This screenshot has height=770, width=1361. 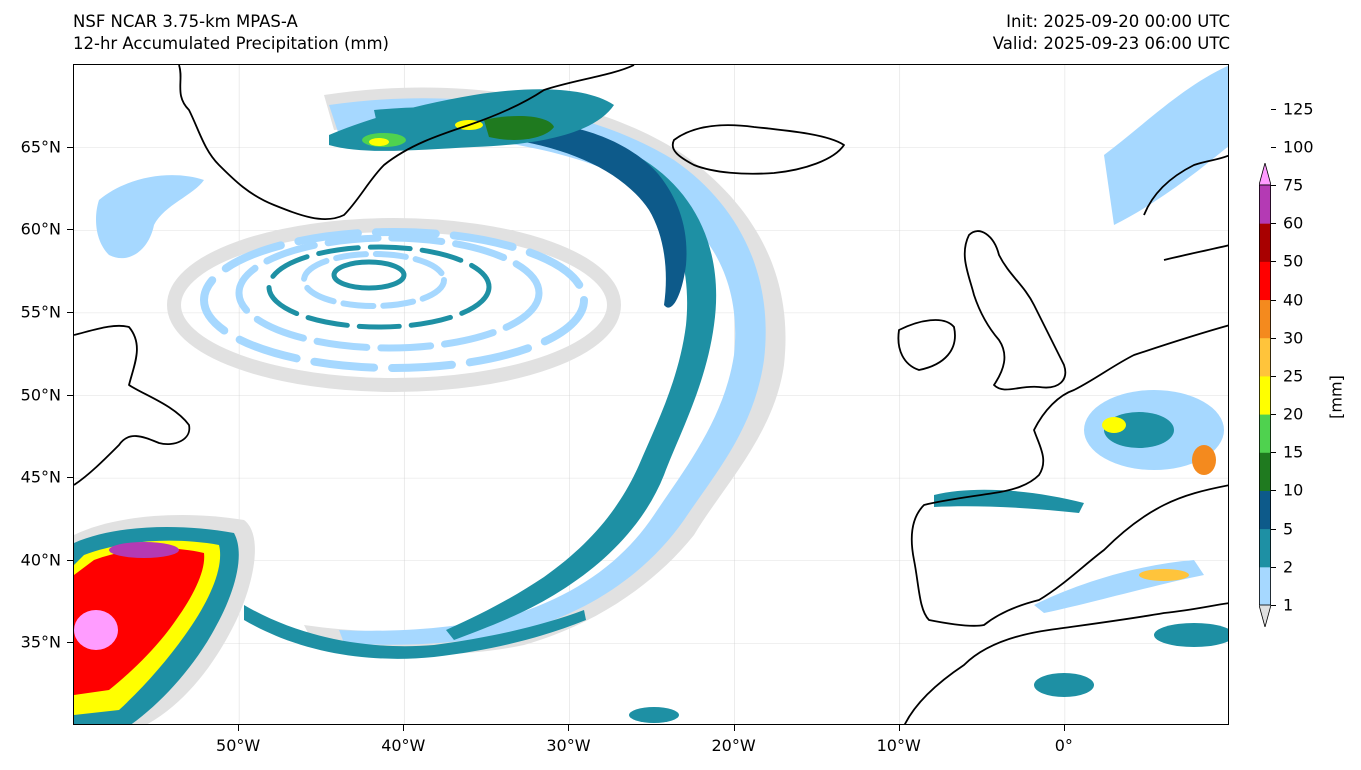 What do you see at coordinates (1064, 685) in the screenshot?
I see `precip-sahara` at bounding box center [1064, 685].